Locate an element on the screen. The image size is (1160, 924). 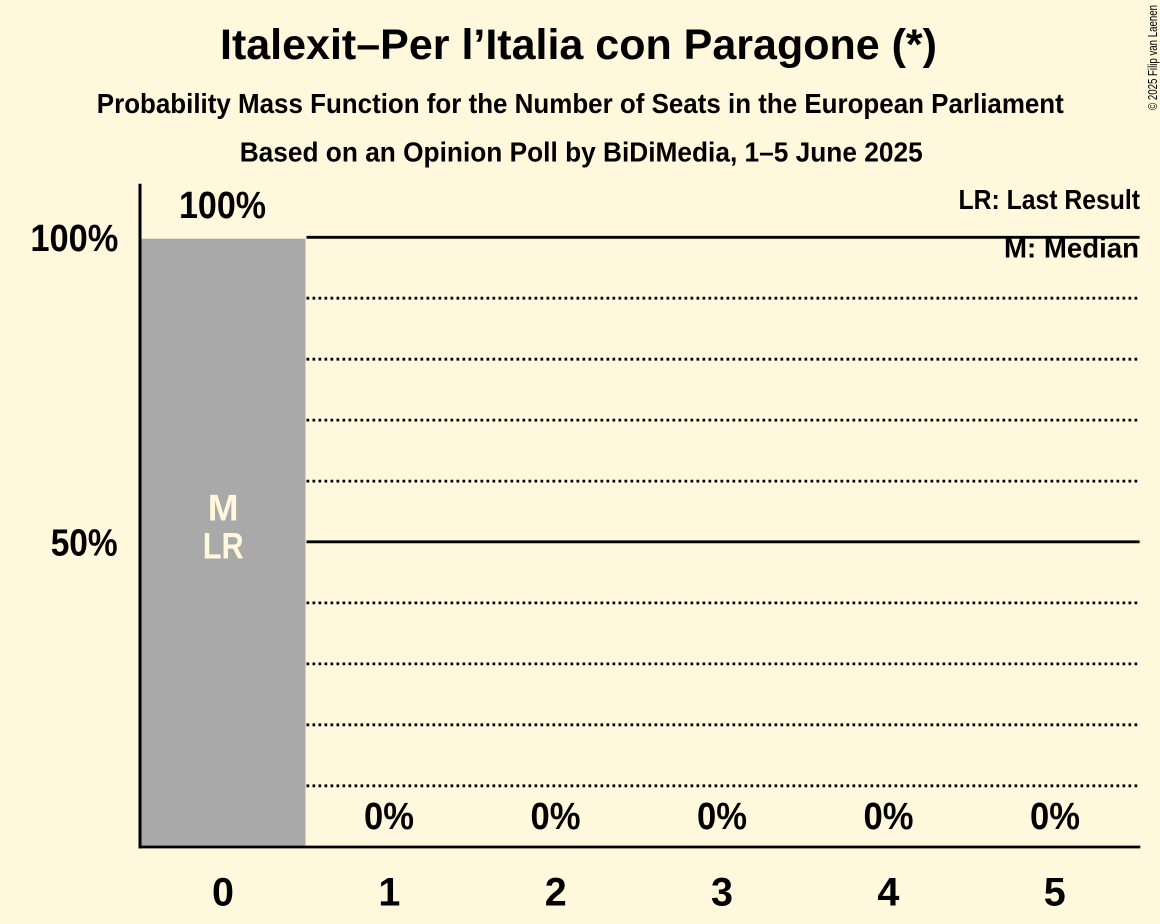
svg-text: 4 is located at coordinates (888, 893).